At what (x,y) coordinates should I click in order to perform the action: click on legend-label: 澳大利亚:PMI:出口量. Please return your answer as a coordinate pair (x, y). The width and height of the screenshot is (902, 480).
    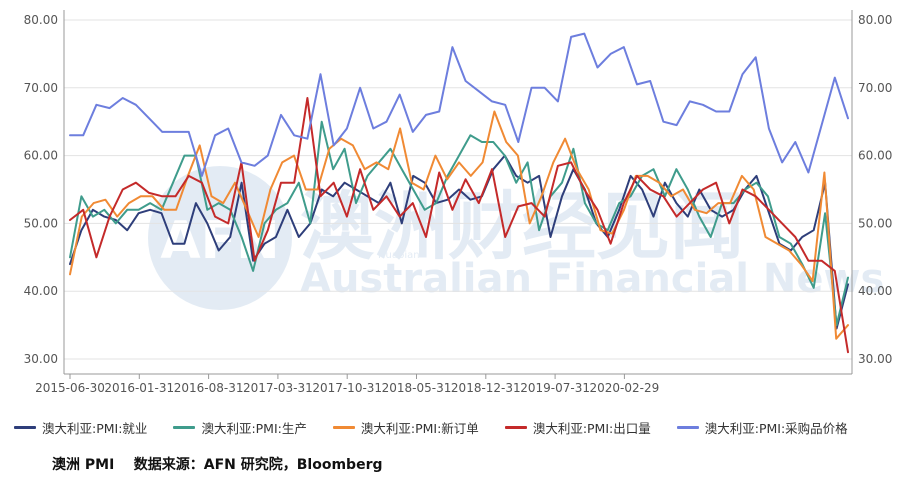
    Looking at the image, I should click on (591, 428).